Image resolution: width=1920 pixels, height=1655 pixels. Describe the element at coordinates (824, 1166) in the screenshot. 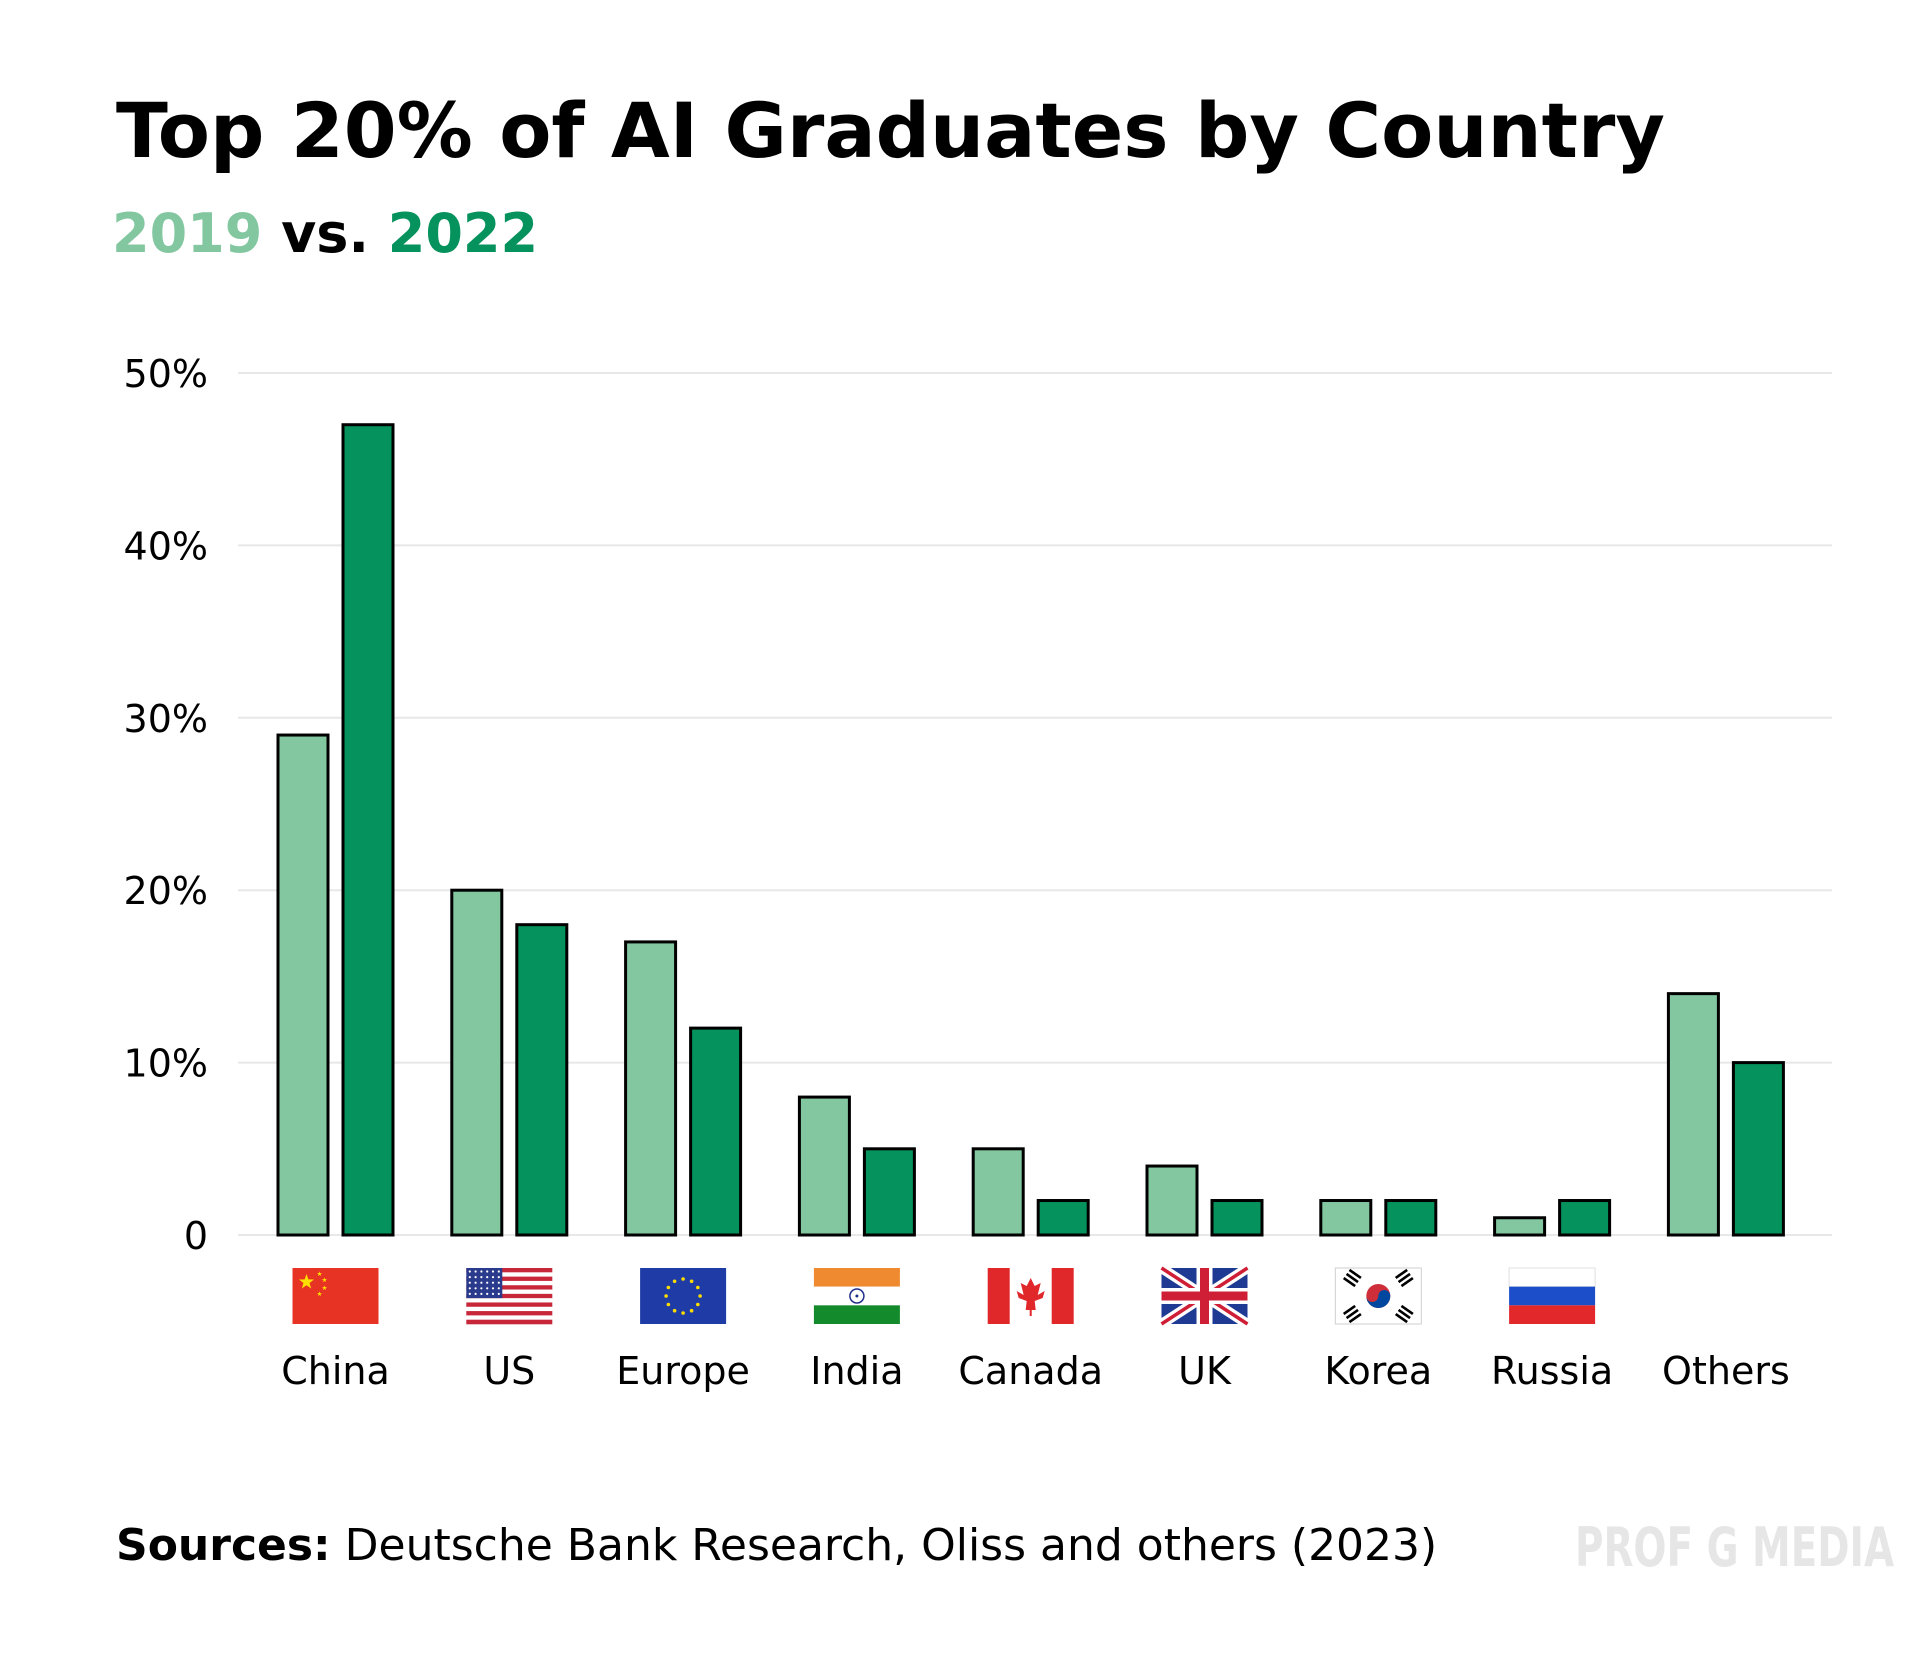

I see `bar-india-2019` at that location.